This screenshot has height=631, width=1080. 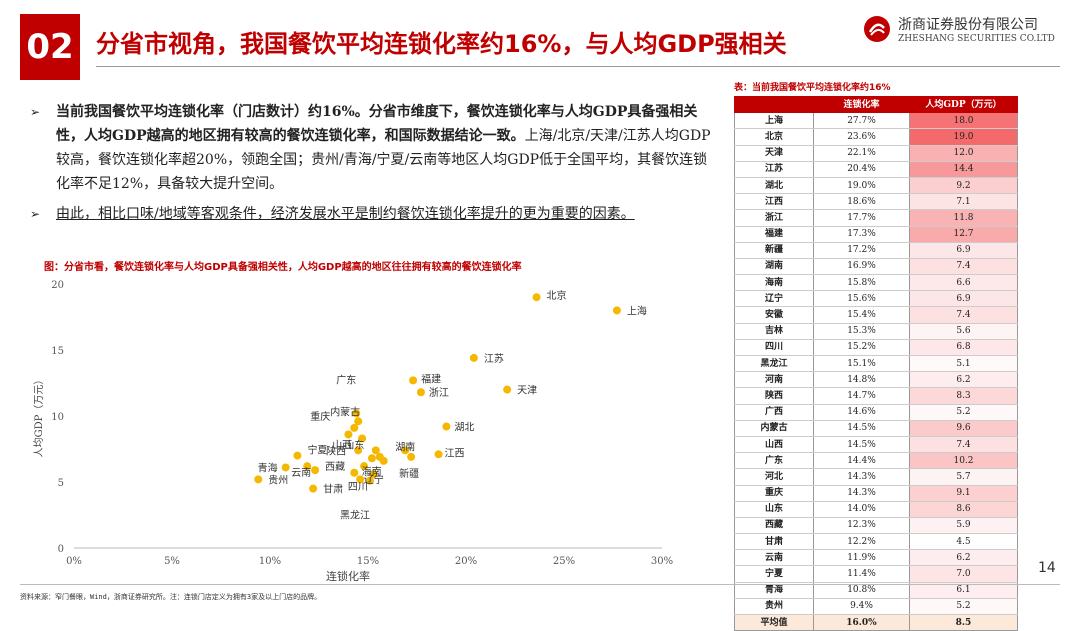 I want to click on table-row: 山东 14.0% 8.6, so click(x=876, y=509).